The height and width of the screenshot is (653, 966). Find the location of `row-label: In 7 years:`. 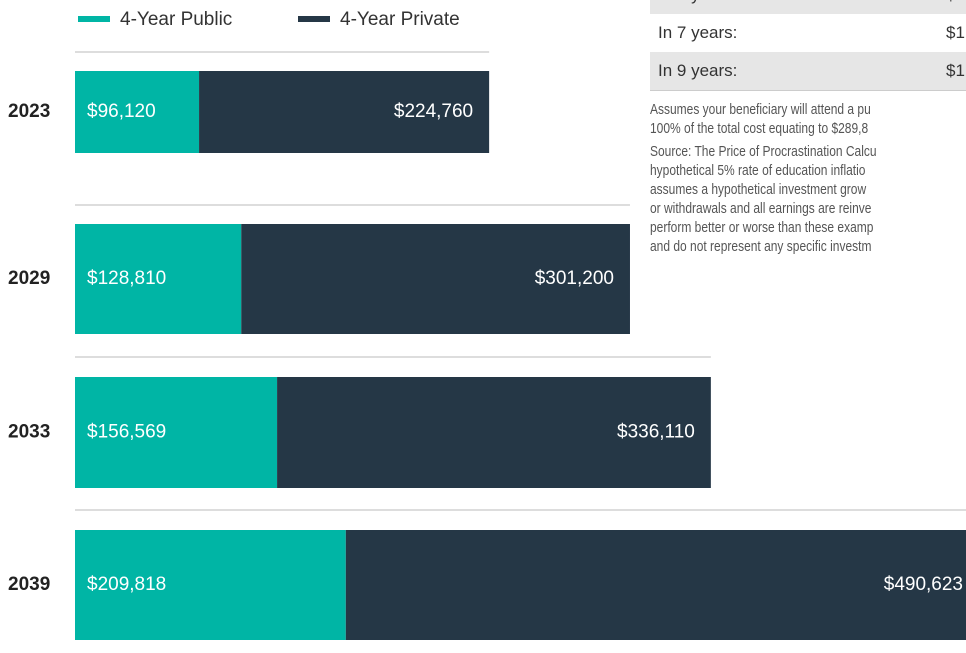

row-label: In 7 years: is located at coordinates (698, 32).